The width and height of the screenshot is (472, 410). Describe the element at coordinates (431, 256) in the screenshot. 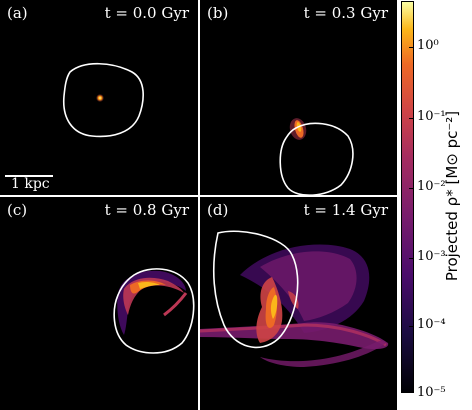

I see `colorbar-tick: 10⁻³` at that location.